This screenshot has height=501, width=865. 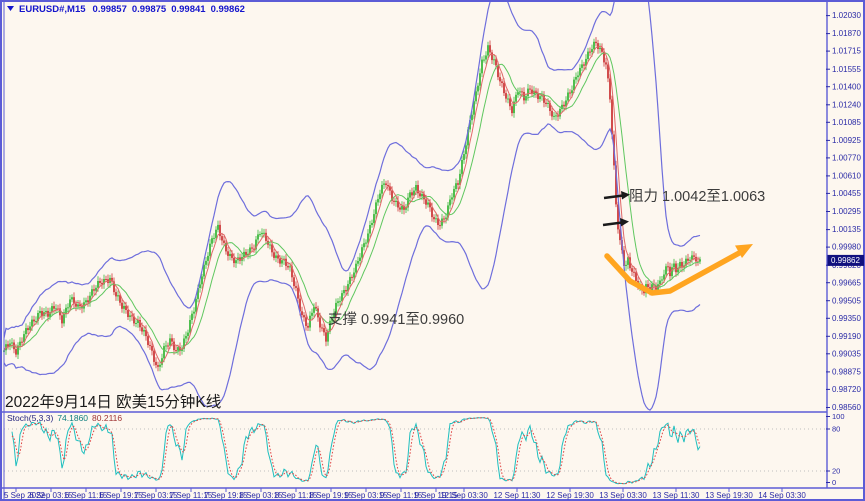 What do you see at coordinates (846, 51) in the screenshot?
I see `price-tick-label: 1.01715` at bounding box center [846, 51].